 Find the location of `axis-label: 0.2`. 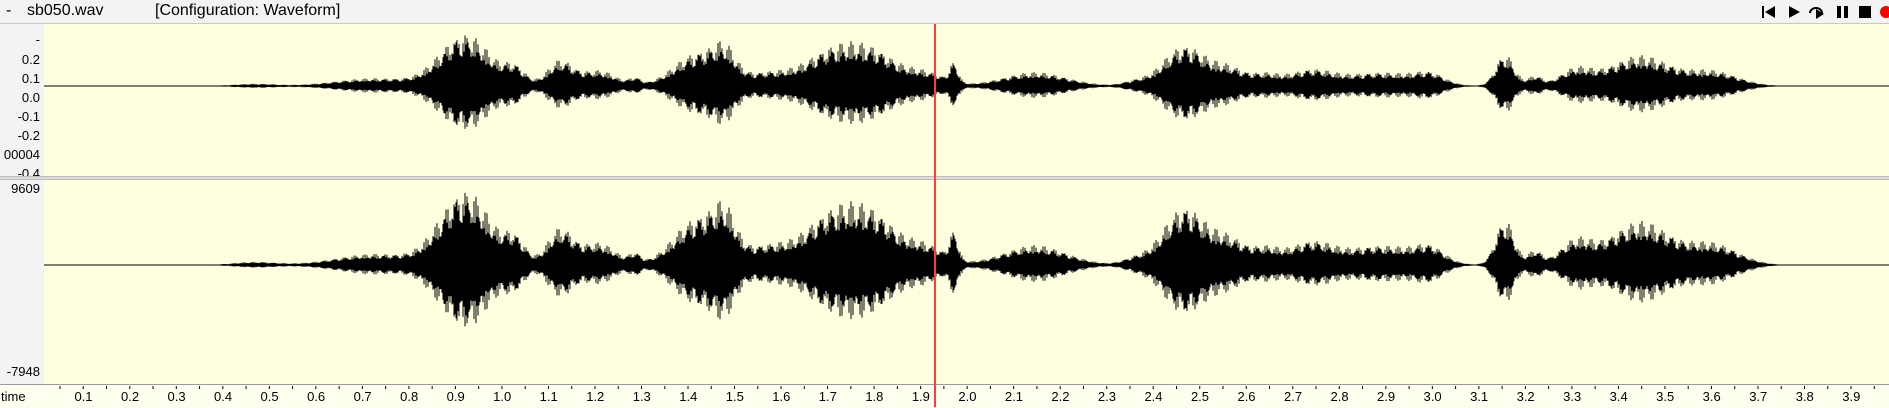

axis-label: 0.2 is located at coordinates (30, 59).